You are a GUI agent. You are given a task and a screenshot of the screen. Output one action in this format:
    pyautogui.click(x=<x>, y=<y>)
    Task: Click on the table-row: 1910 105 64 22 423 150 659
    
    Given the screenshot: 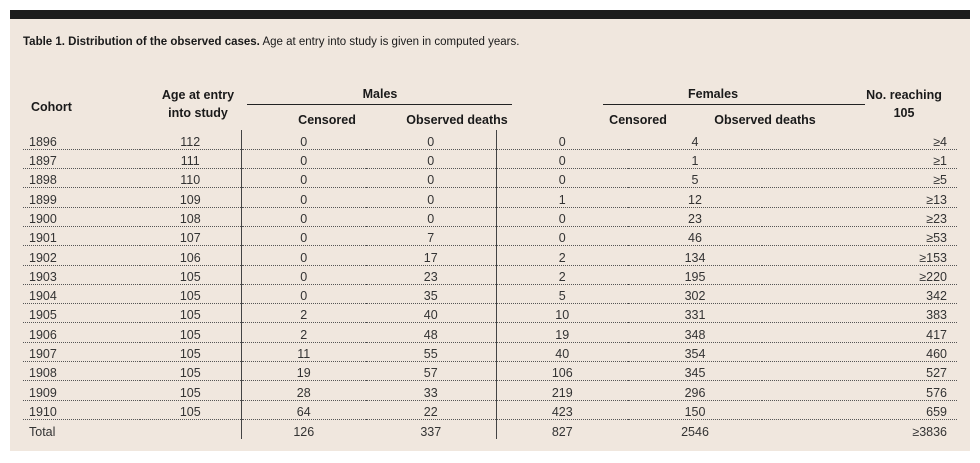 What is the action you would take?
    pyautogui.click(x=490, y=410)
    